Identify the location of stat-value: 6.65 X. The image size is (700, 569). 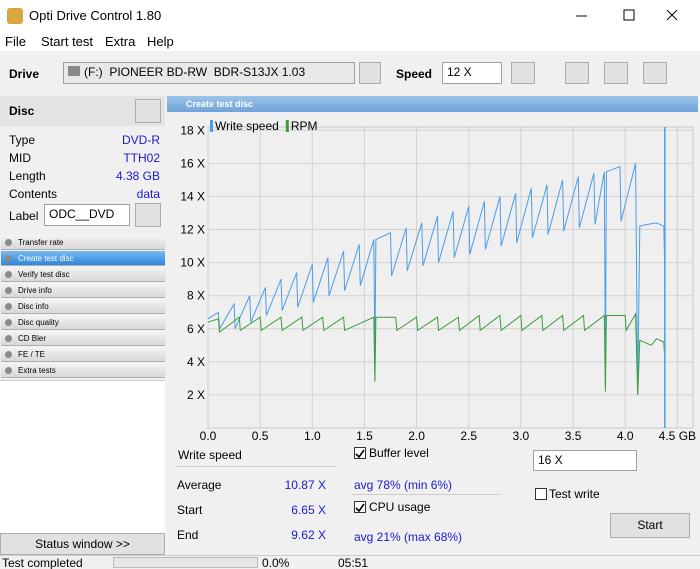
(308, 510).